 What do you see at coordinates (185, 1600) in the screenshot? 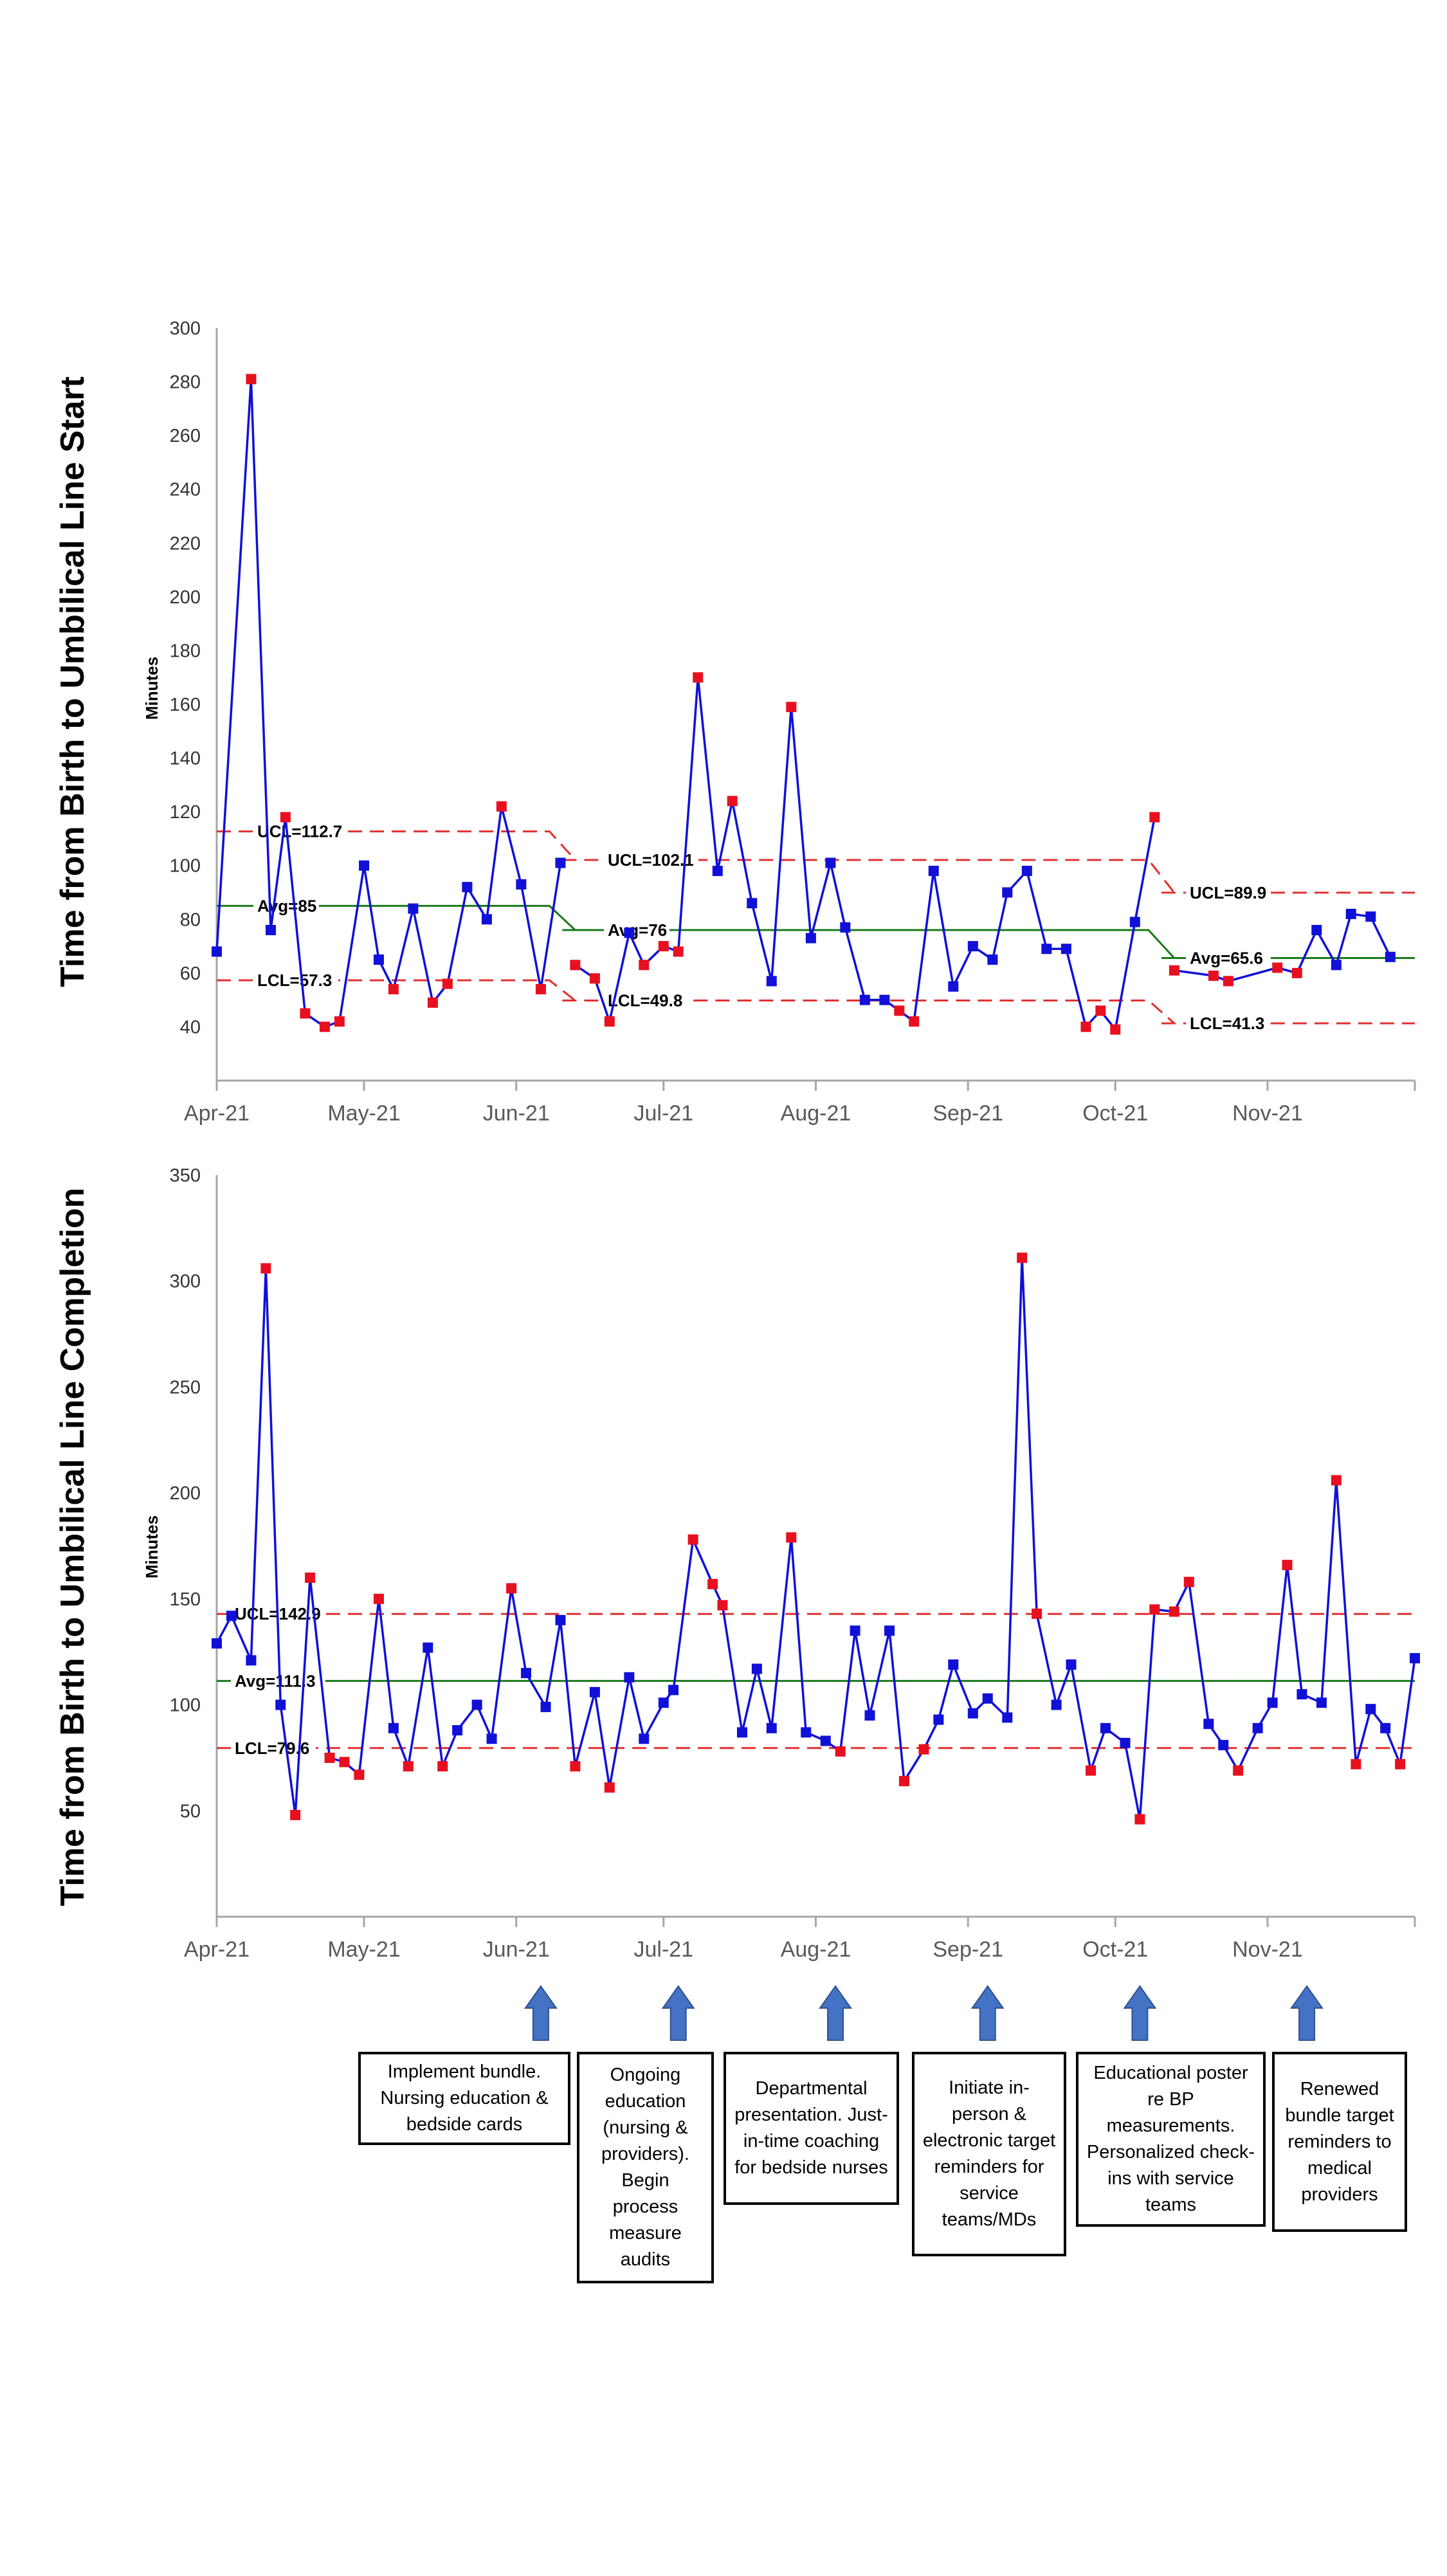
I see `y-tick-label: 150` at bounding box center [185, 1600].